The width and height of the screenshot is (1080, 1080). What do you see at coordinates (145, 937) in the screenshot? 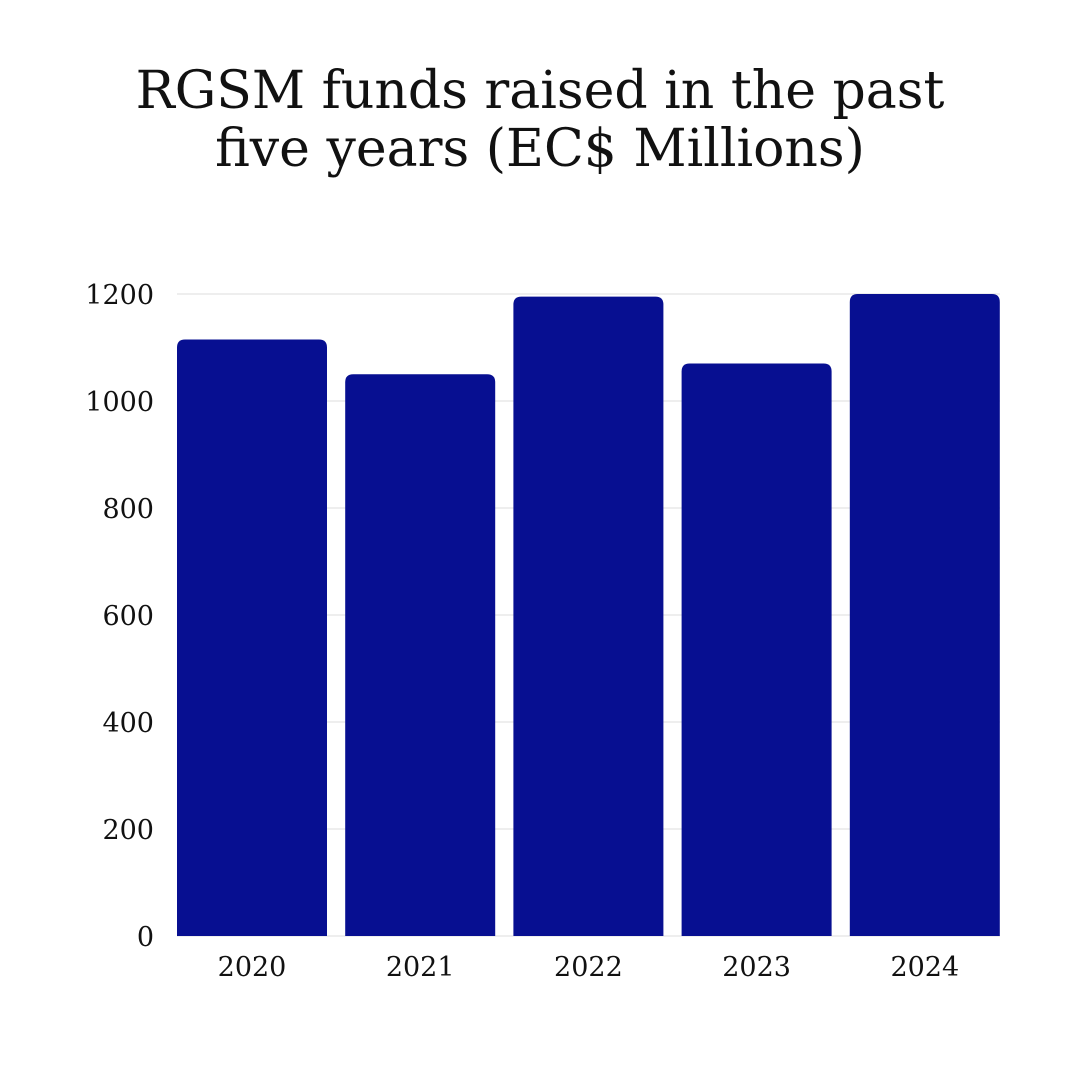
I see `y-tick-label: 0` at bounding box center [145, 937].